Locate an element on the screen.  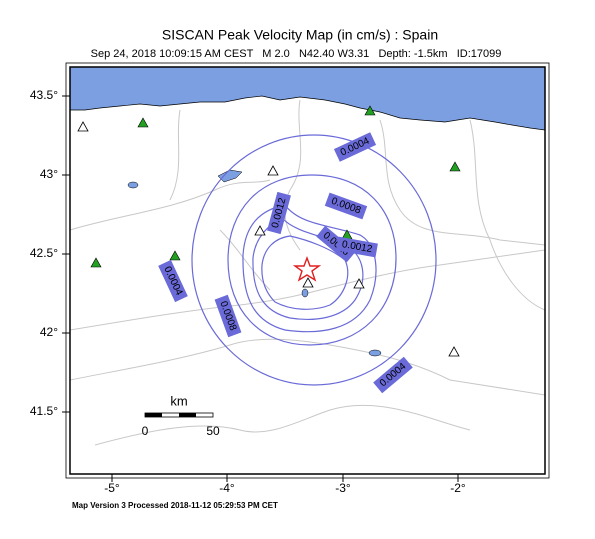
scale-label: 50 is located at coordinates (213, 431).